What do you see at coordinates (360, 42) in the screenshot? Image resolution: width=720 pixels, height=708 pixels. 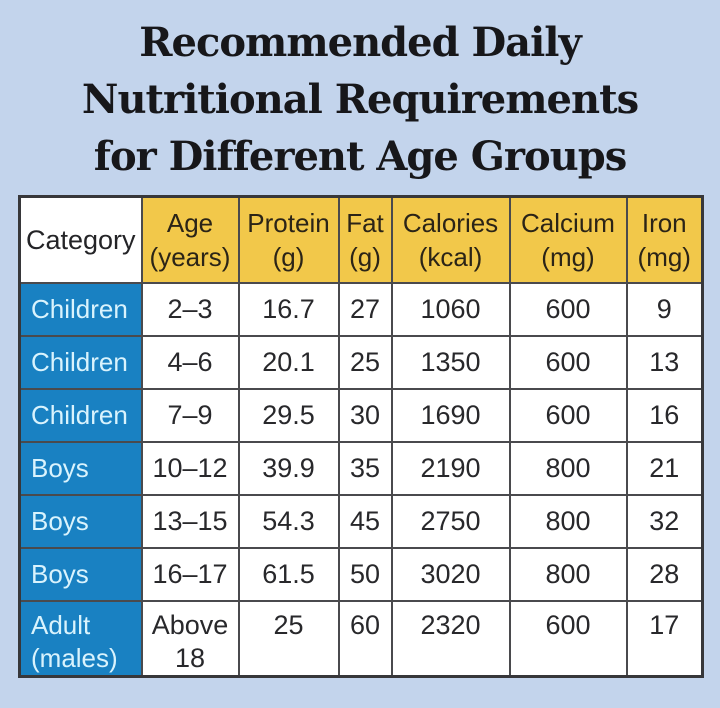 I see `page-title-line-1: Recommended Daily` at bounding box center [360, 42].